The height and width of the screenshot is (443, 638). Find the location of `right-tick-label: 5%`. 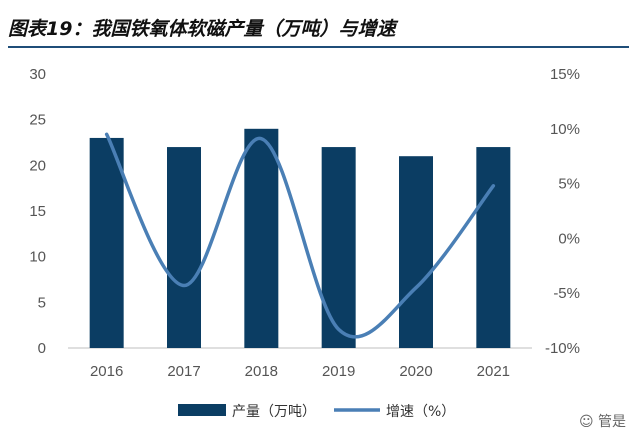

right-tick-label: 5% is located at coordinates (569, 184).